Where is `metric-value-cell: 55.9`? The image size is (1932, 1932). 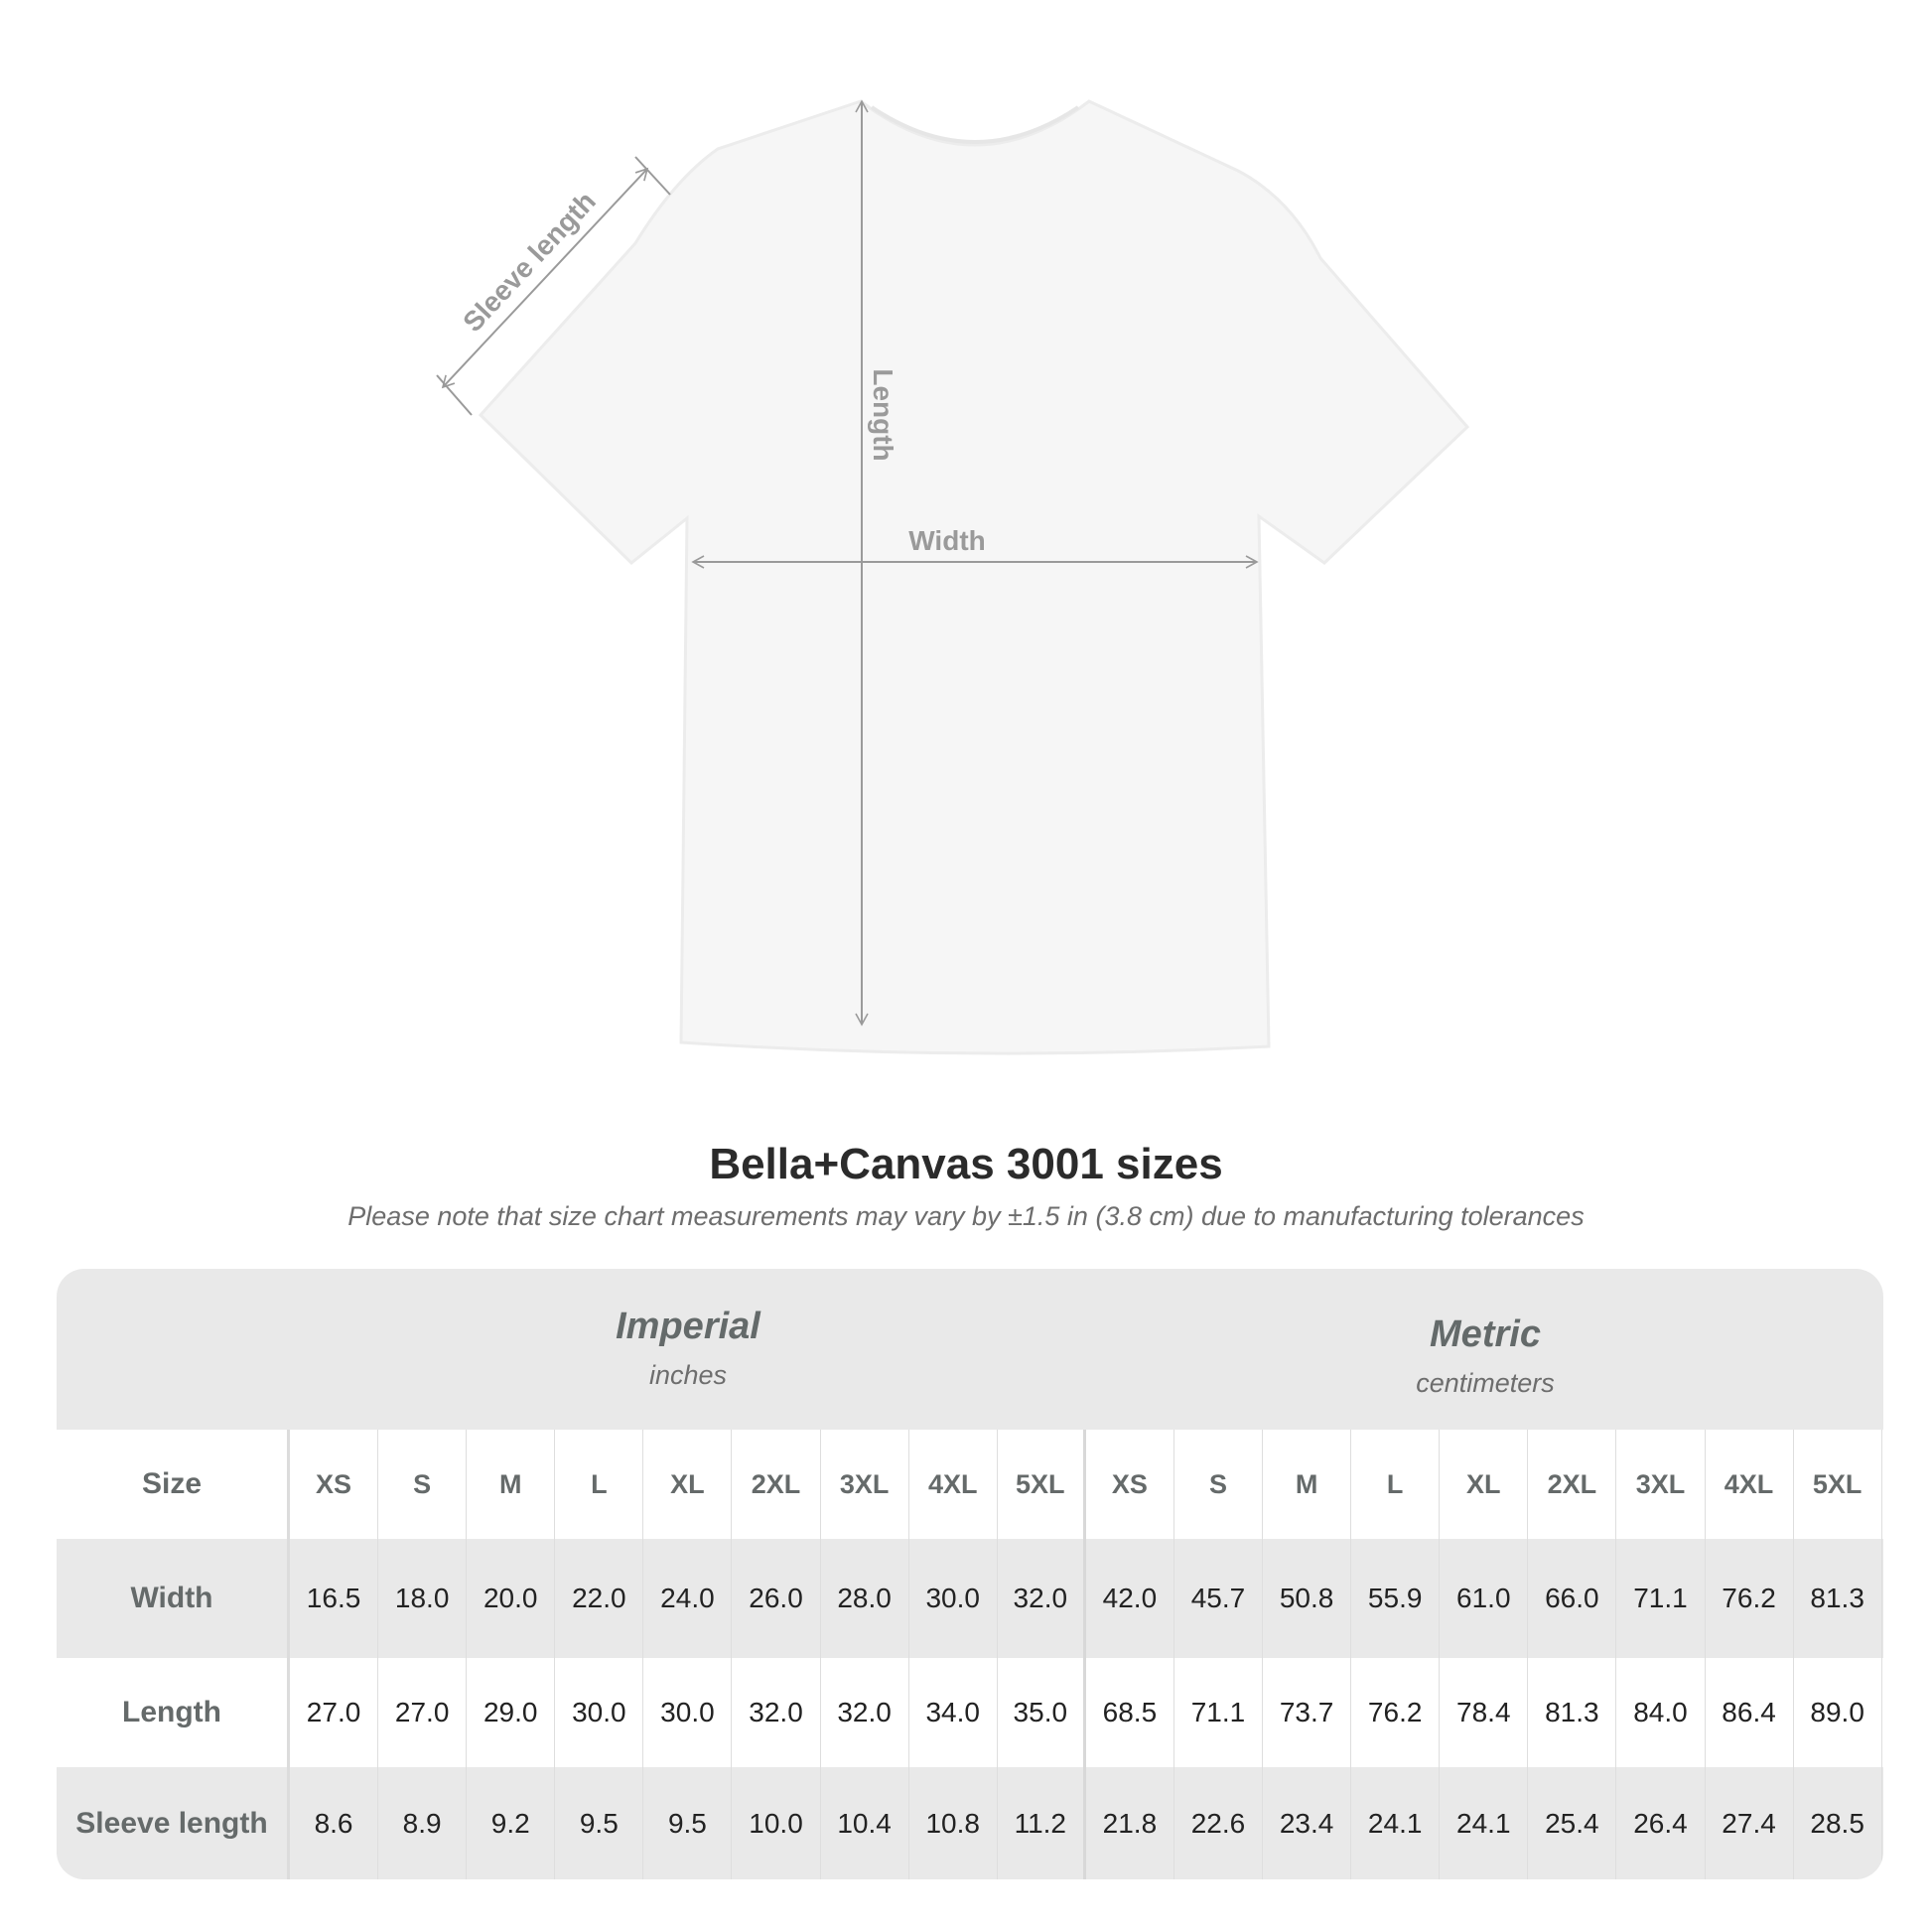
metric-value-cell: 55.9 is located at coordinates (1396, 1599).